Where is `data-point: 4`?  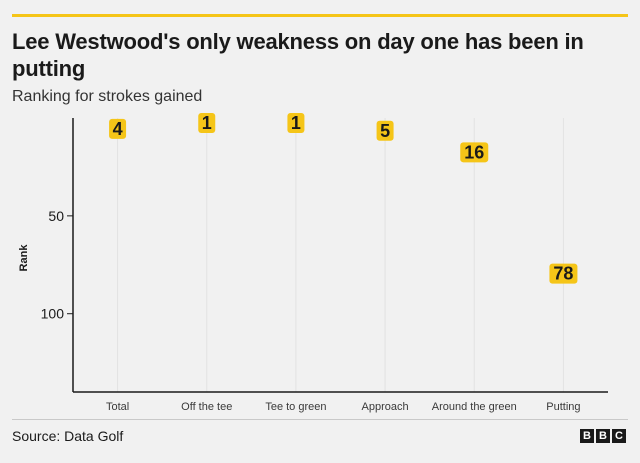 data-point: 4 is located at coordinates (118, 128).